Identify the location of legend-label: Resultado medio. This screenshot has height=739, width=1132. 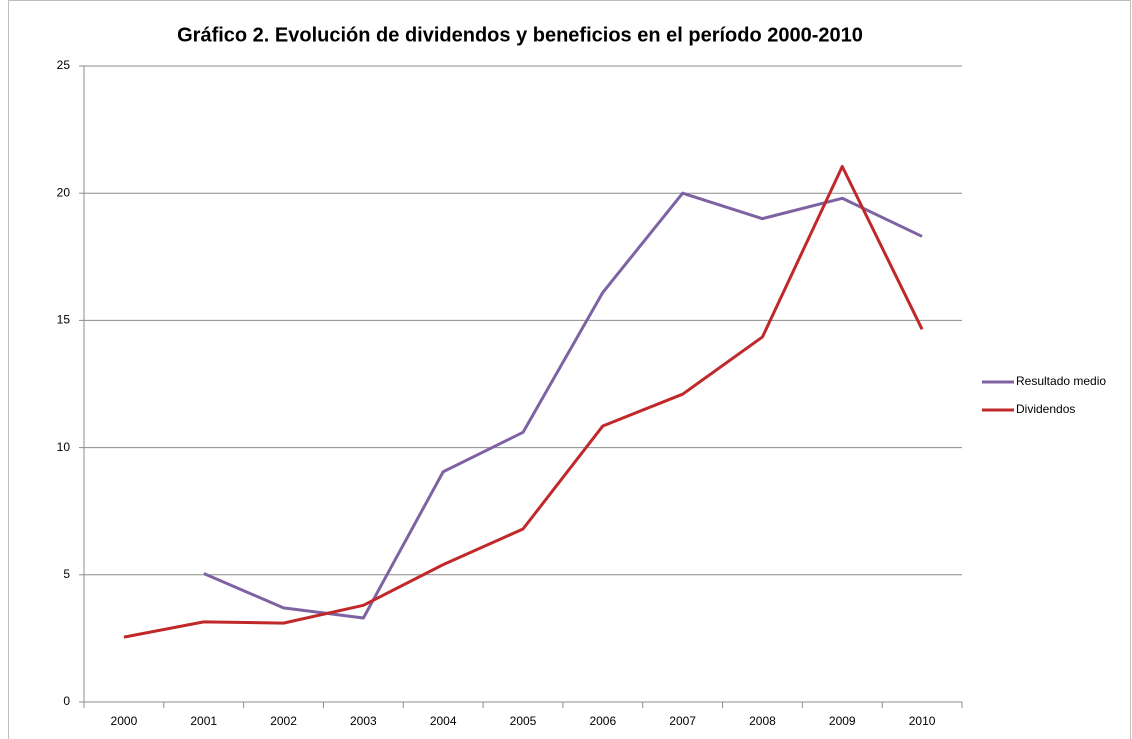
(1061, 381).